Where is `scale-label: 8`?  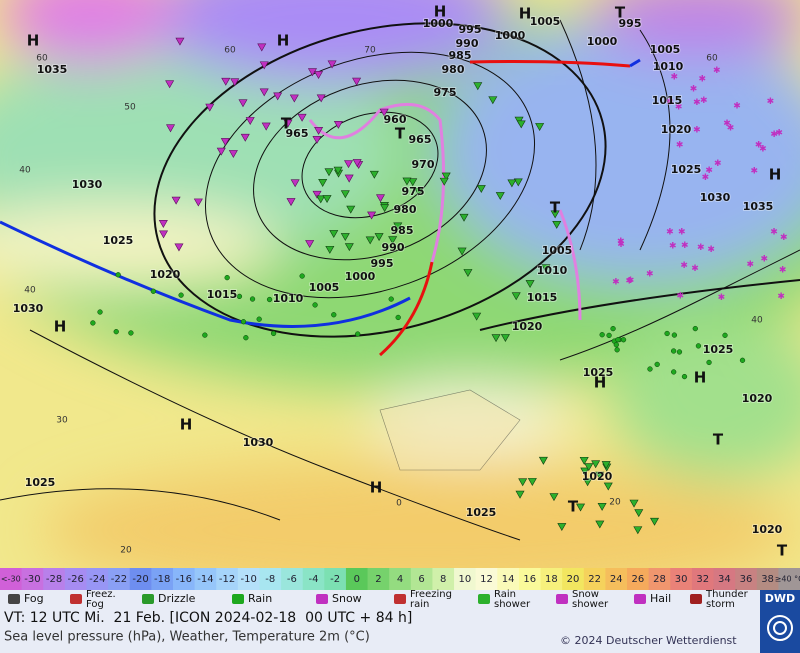
scale-label: 8 is located at coordinates (443, 579).